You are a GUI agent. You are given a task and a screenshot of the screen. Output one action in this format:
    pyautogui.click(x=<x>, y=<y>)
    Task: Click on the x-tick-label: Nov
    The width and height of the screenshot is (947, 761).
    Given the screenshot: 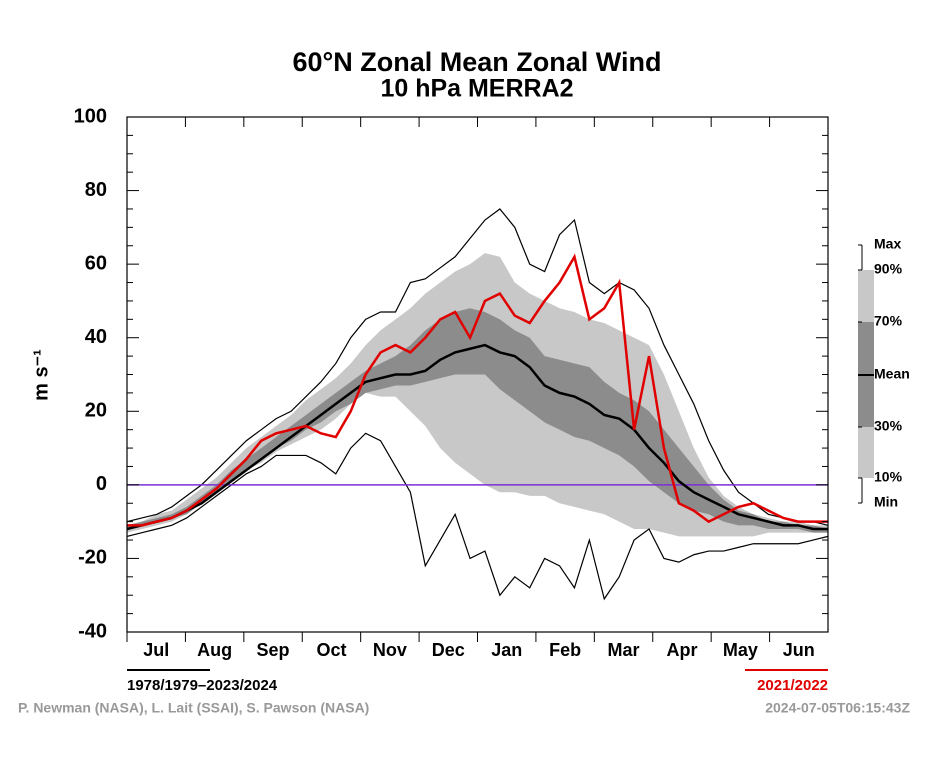 What is the action you would take?
    pyautogui.click(x=390, y=650)
    